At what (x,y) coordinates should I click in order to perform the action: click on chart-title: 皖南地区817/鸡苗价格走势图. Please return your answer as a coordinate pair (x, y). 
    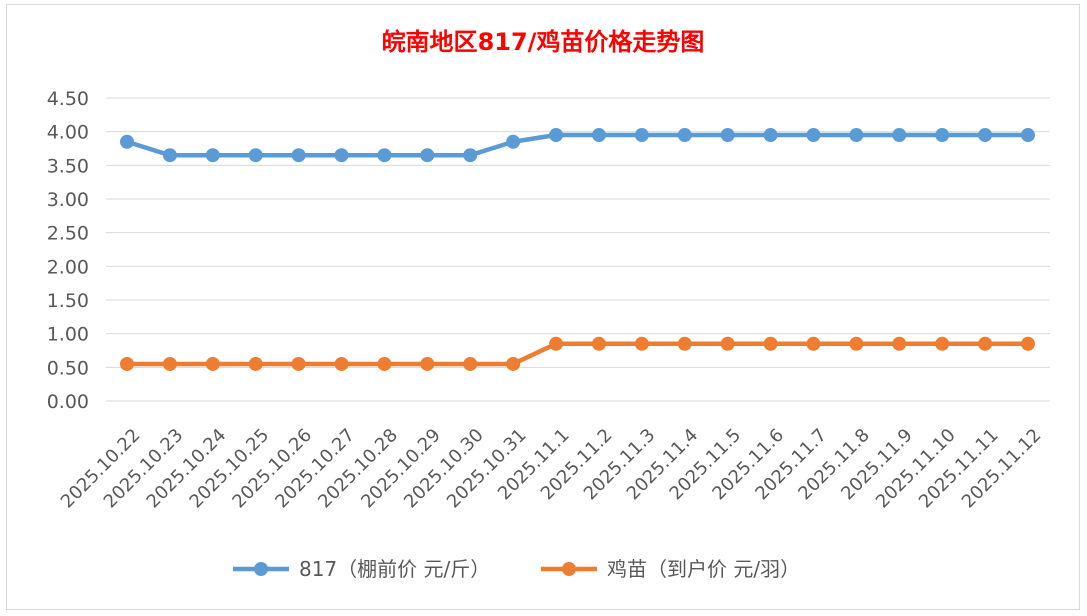
    Looking at the image, I should click on (543, 41).